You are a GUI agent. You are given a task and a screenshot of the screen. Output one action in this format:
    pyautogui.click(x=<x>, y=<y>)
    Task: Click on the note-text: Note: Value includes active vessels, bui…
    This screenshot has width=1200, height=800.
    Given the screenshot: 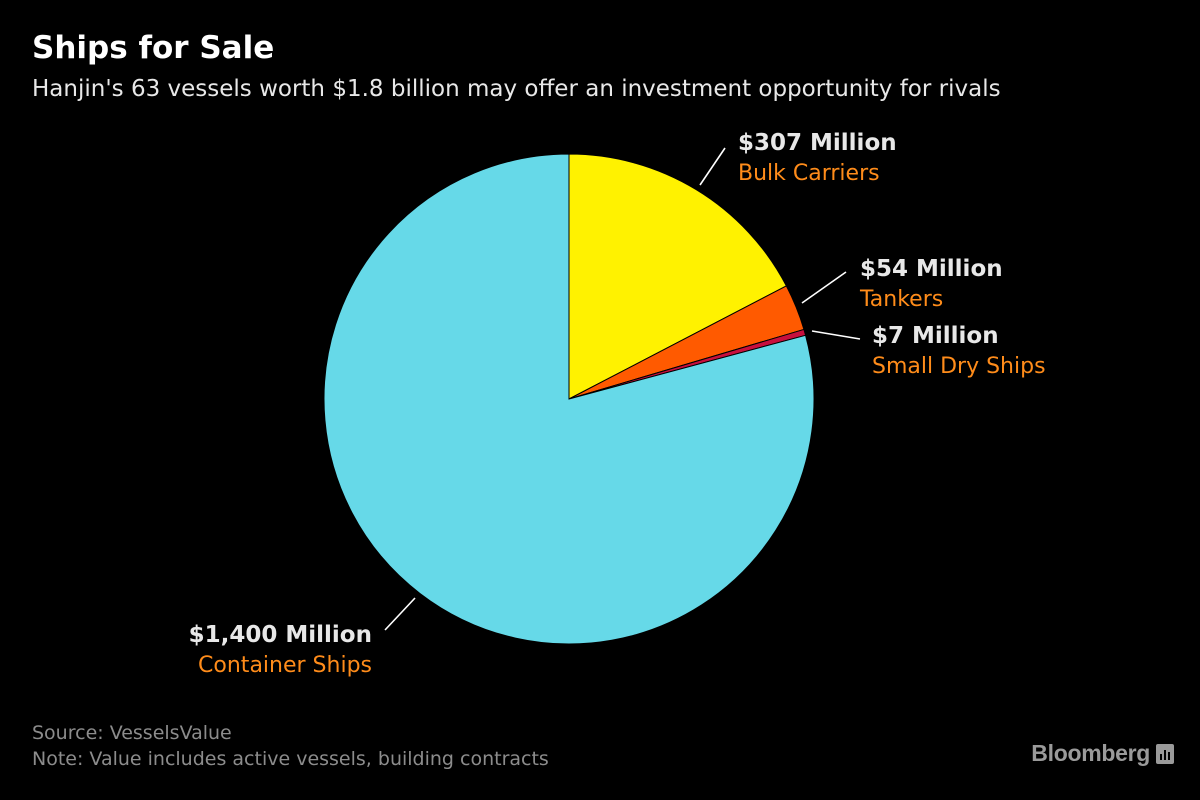 What is the action you would take?
    pyautogui.click(x=290, y=759)
    